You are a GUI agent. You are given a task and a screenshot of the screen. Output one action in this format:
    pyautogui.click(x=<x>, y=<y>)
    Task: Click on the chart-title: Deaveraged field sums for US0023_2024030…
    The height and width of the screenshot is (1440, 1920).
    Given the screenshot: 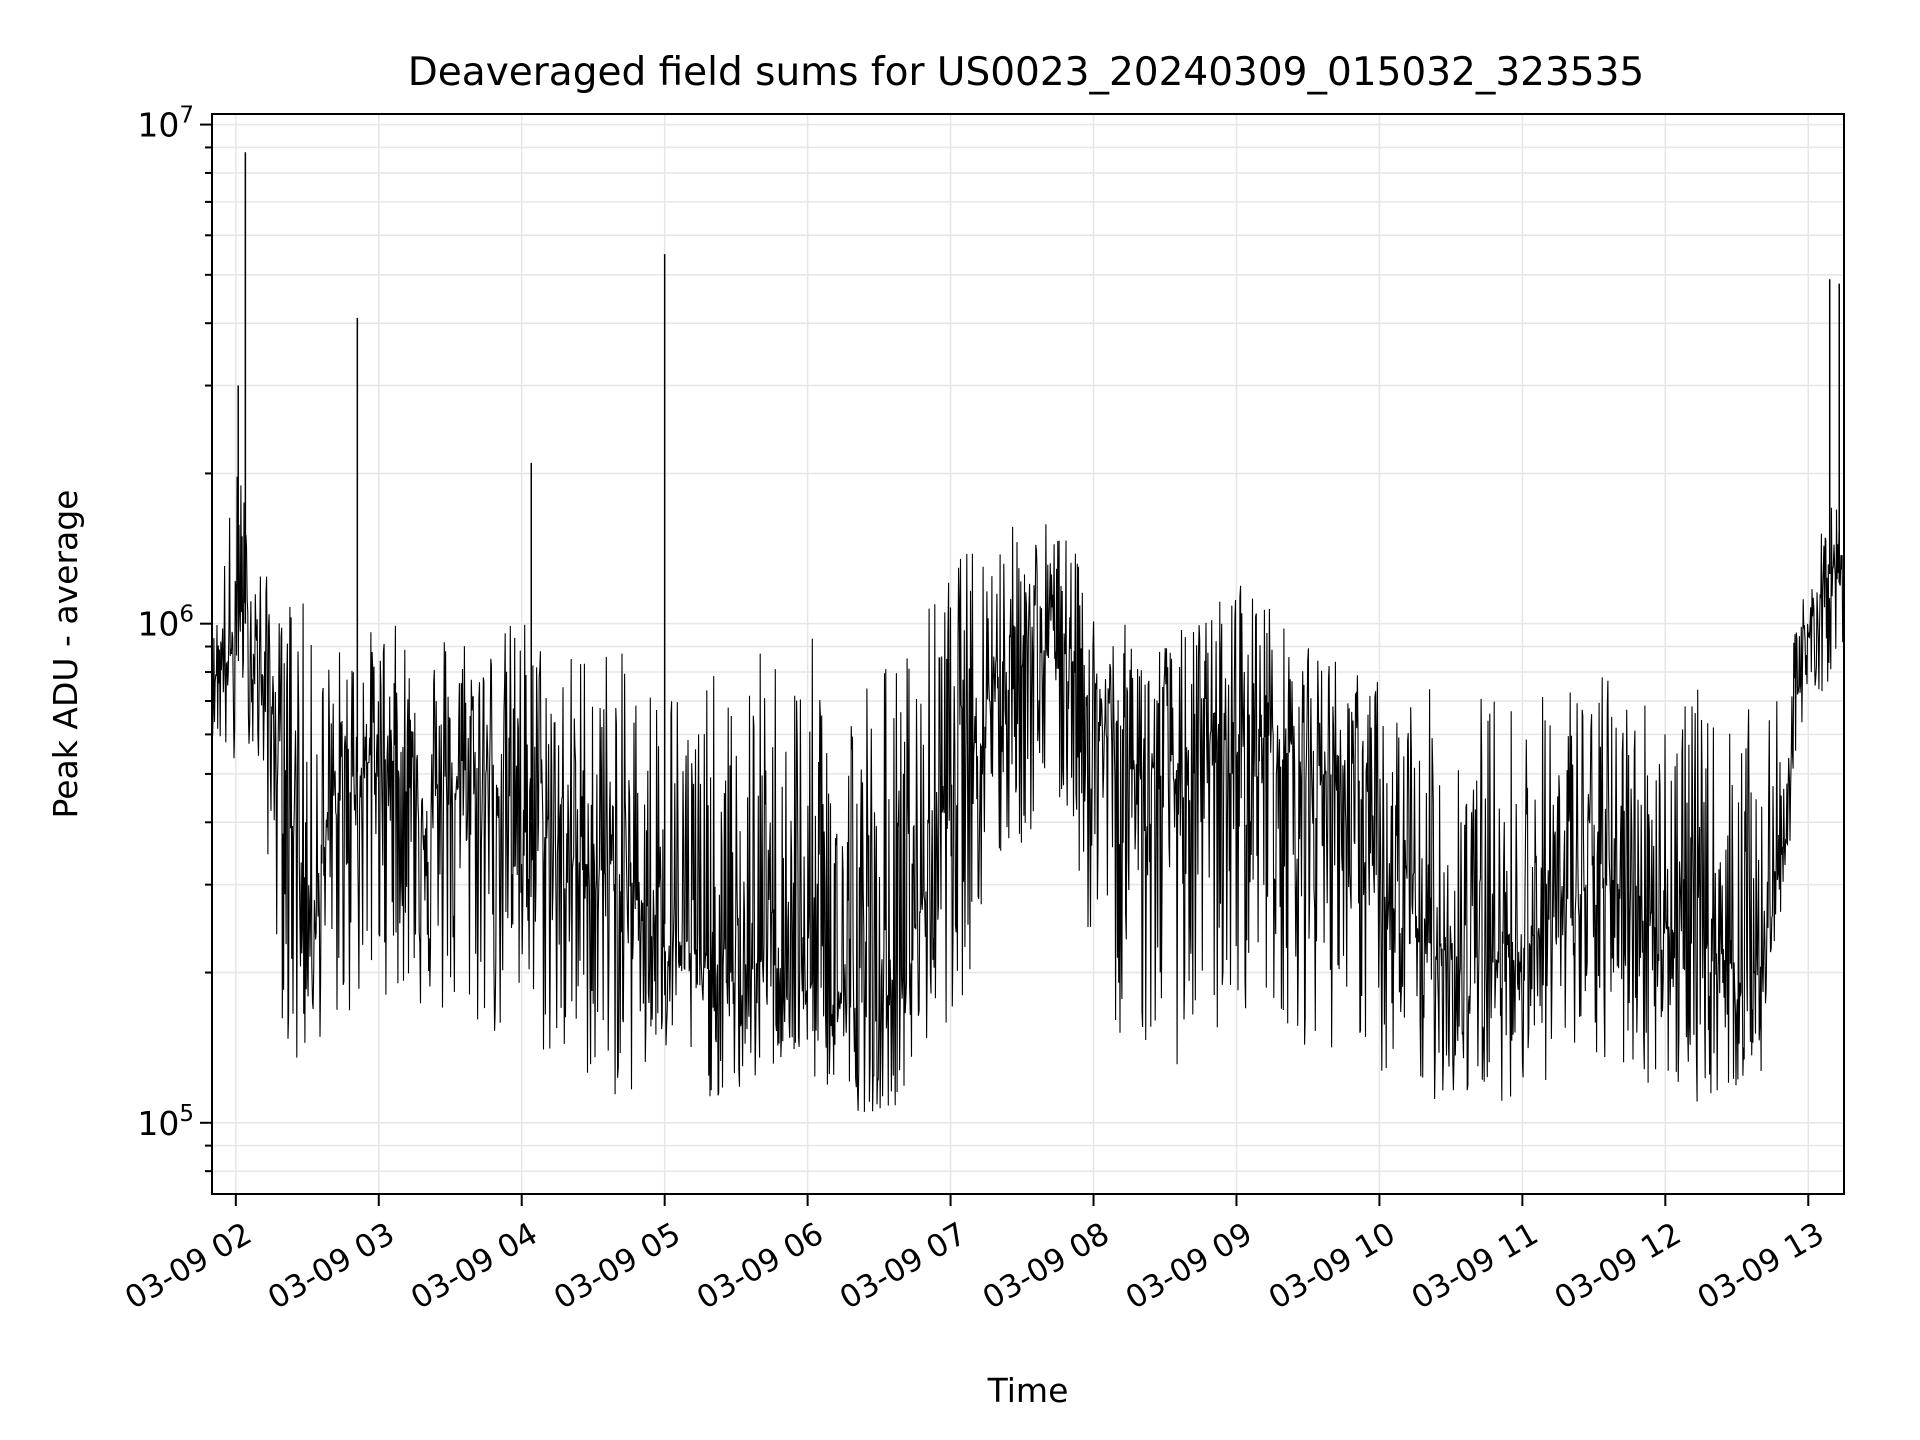 What is the action you would take?
    pyautogui.click(x=1026, y=72)
    